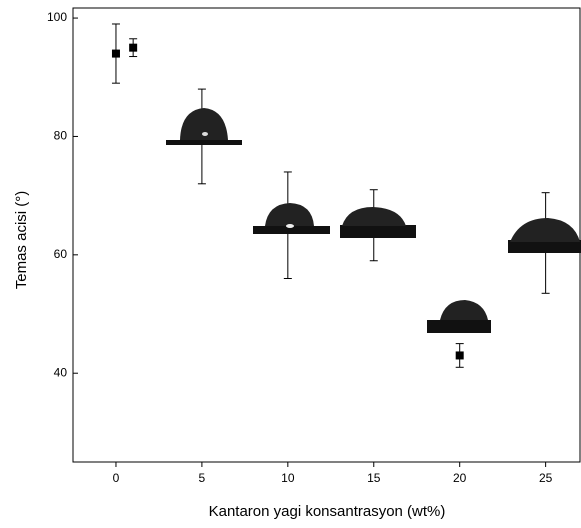 The width and height of the screenshot is (581, 528). Describe the element at coordinates (546, 478) in the screenshot. I see `x-tick-label: 25` at that location.